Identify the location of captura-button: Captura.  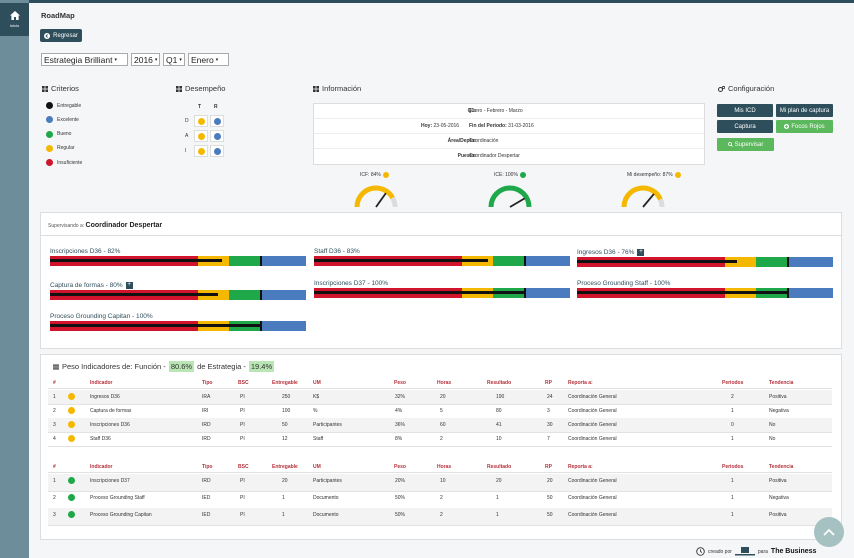
(745, 126).